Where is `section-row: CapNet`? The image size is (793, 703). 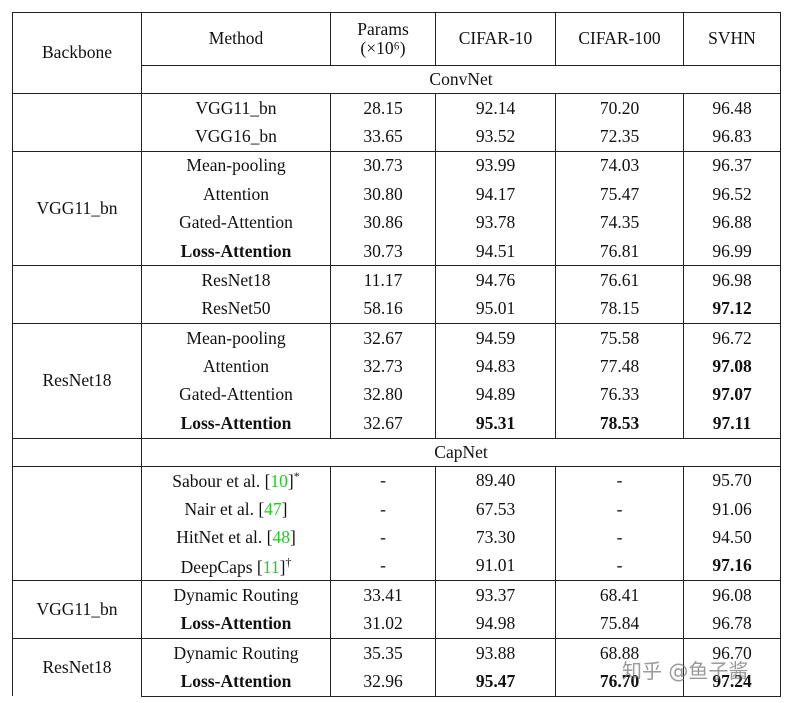
section-row: CapNet is located at coordinates (396, 452).